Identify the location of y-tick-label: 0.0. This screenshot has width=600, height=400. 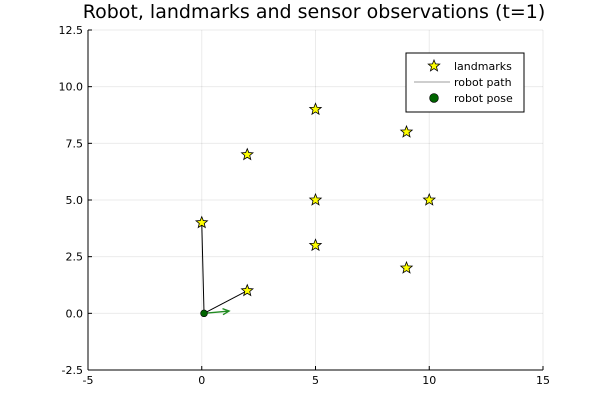
(75, 313).